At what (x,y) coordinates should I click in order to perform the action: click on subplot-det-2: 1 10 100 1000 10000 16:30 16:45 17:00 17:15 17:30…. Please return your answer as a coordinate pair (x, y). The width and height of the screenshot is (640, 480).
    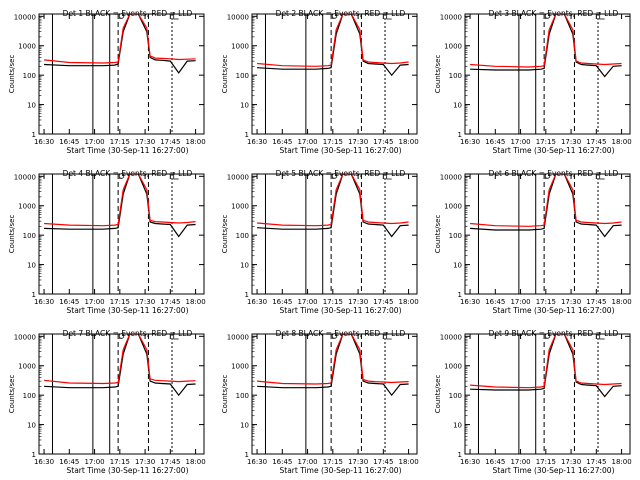
    Looking at the image, I should click on (320, 82).